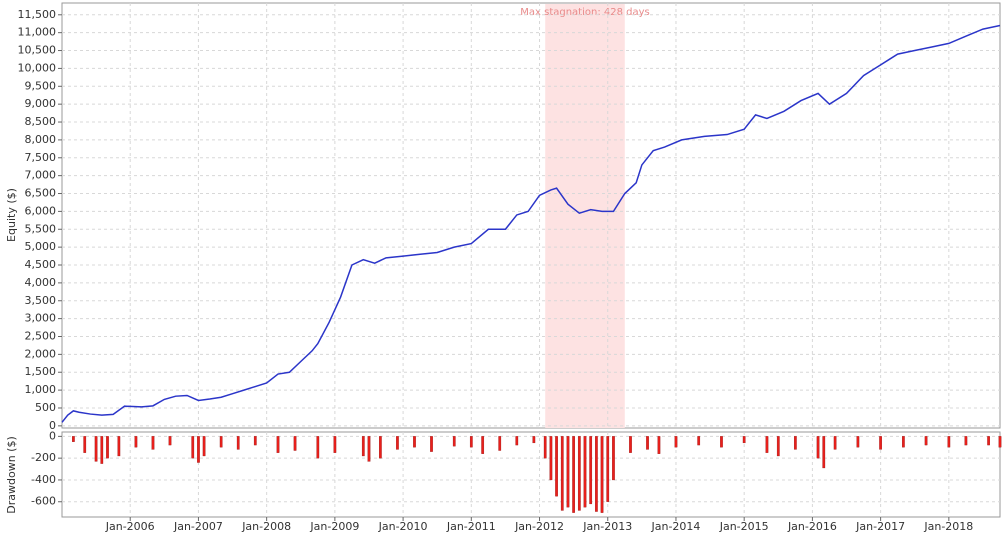  I want to click on y-tick-label: 3,000, so click(41, 318).